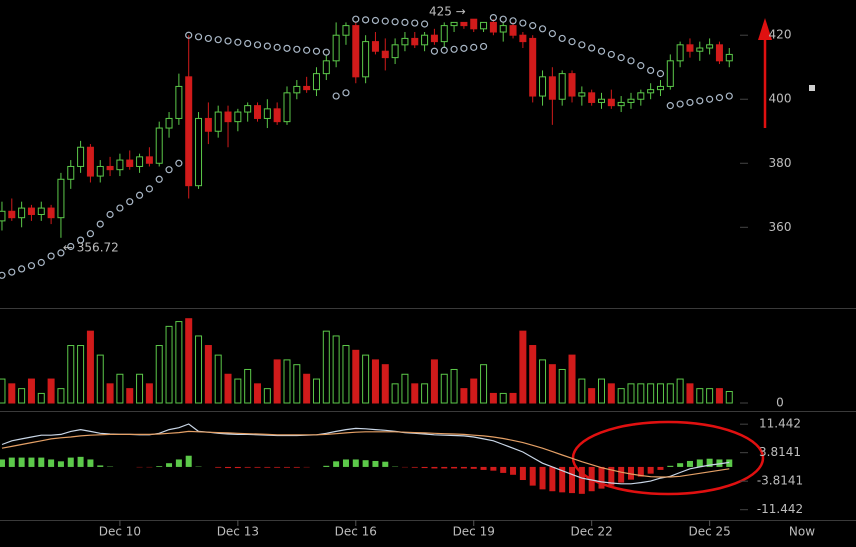 The height and width of the screenshot is (547, 856). I want to click on x-tick-label: Dec 19, so click(474, 532).